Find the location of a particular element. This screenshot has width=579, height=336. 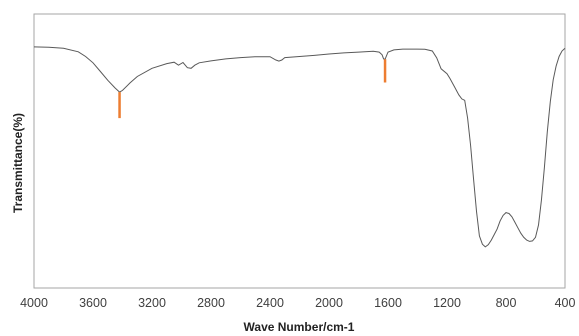

x-tick-label: 2000 is located at coordinates (329, 303).